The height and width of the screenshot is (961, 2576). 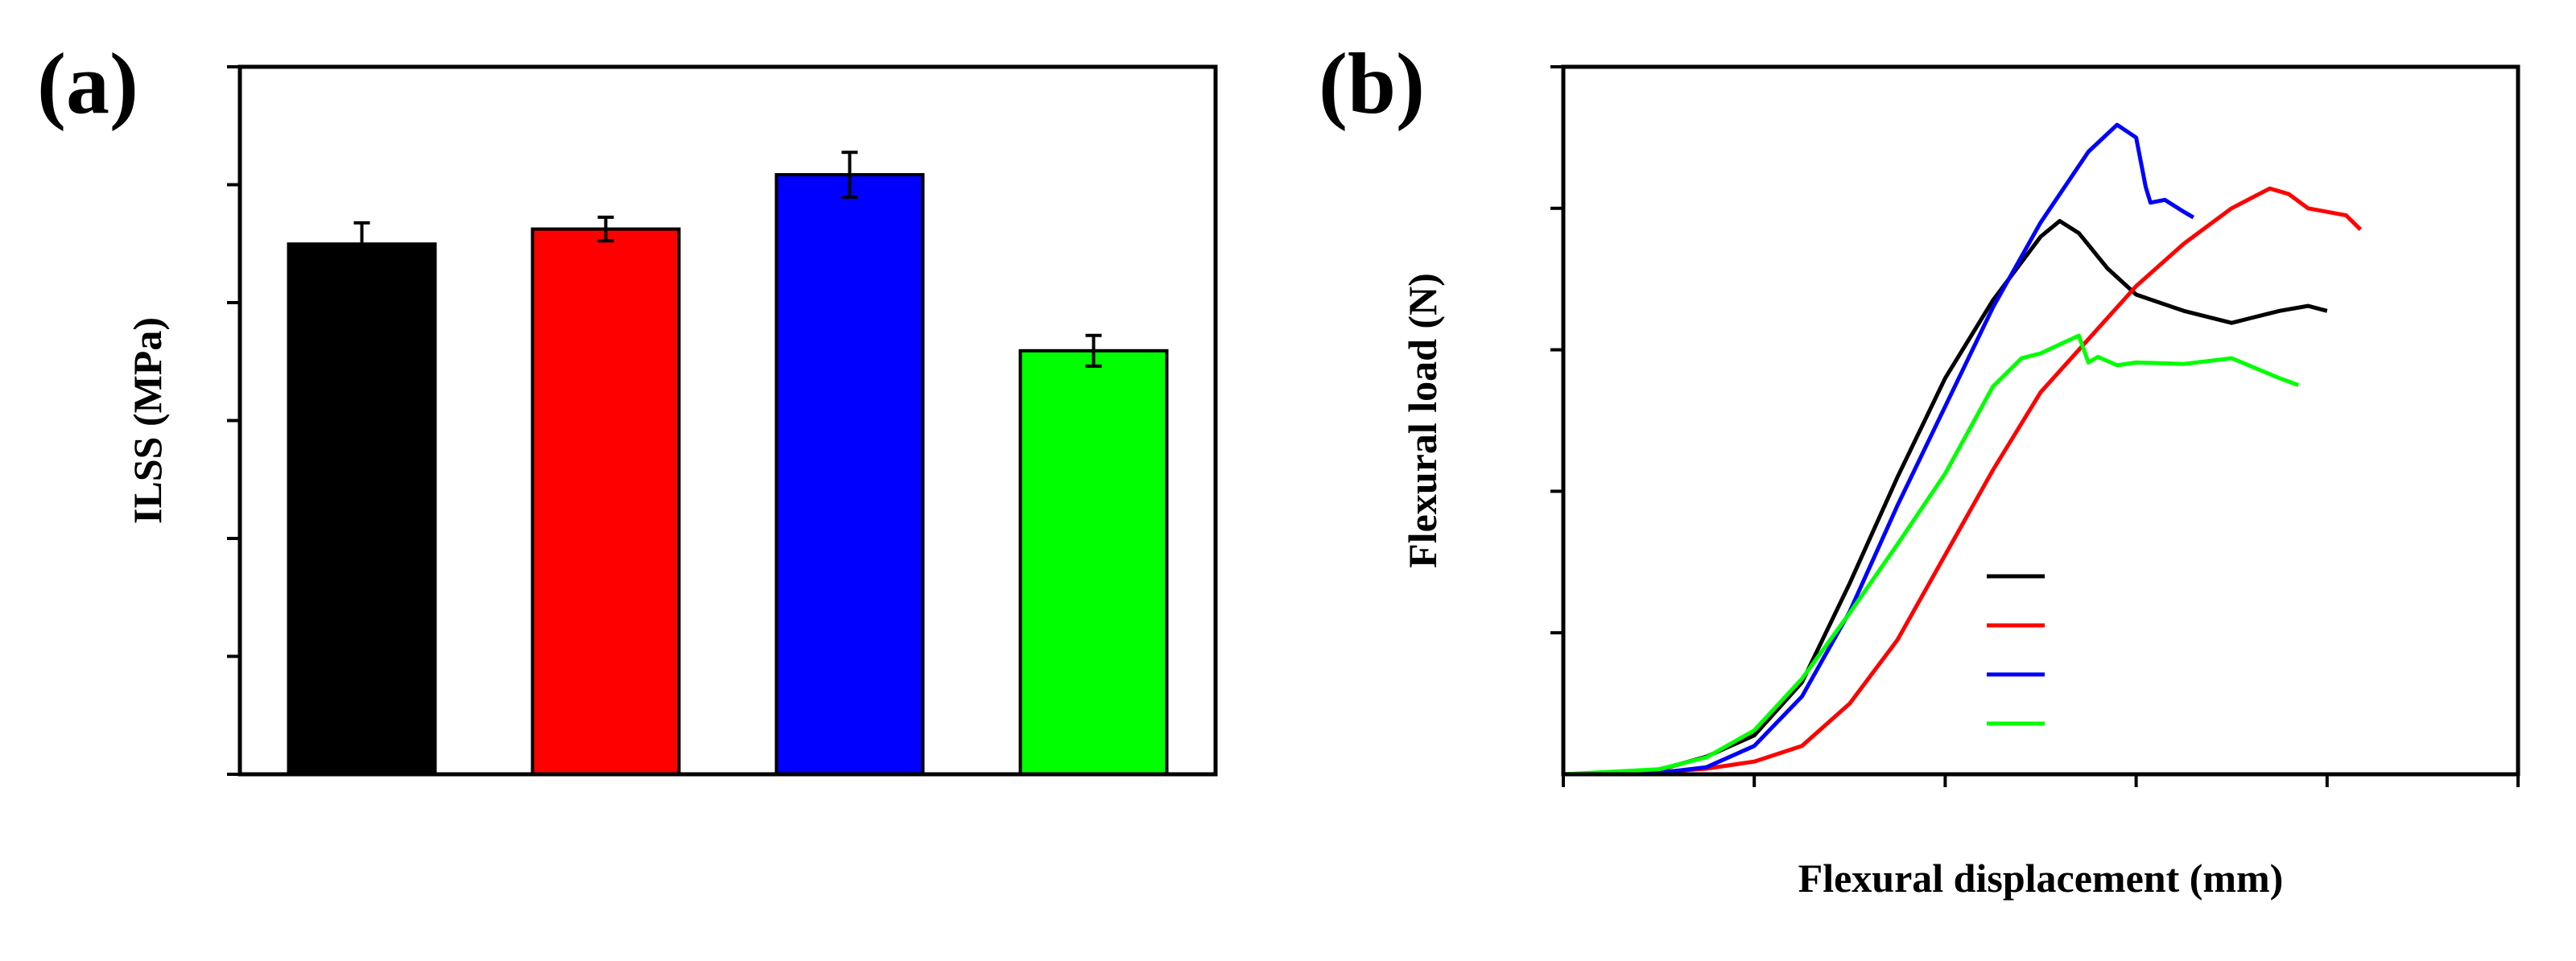 I want to click on panel-label-b: (b), so click(x=1372, y=84).